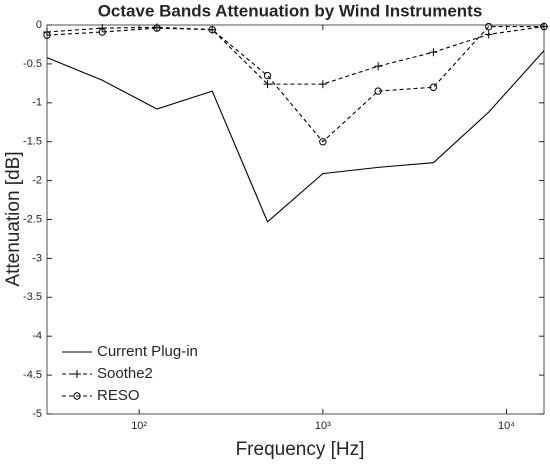  What do you see at coordinates (37, 181) in the screenshot?
I see `y-tick-label: -2` at bounding box center [37, 181].